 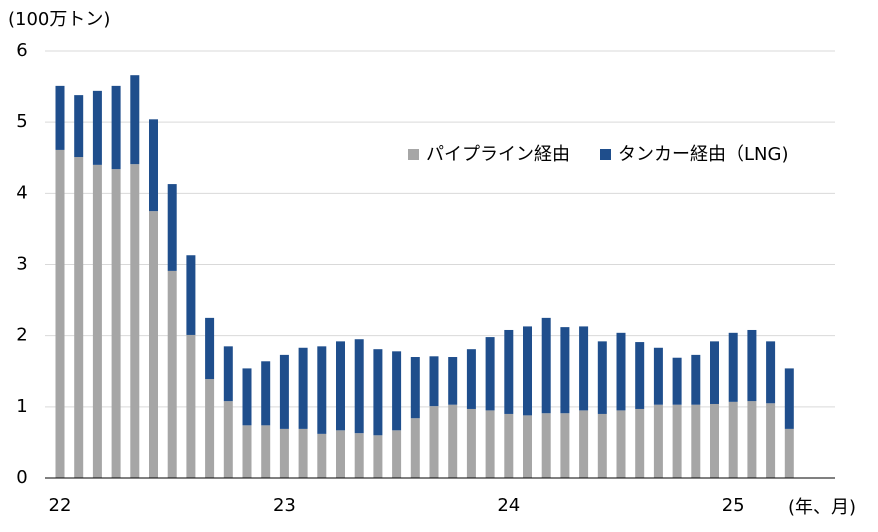 What do you see at coordinates (59, 19) in the screenshot?
I see `y-axis-unit: (100万トン)` at bounding box center [59, 19].